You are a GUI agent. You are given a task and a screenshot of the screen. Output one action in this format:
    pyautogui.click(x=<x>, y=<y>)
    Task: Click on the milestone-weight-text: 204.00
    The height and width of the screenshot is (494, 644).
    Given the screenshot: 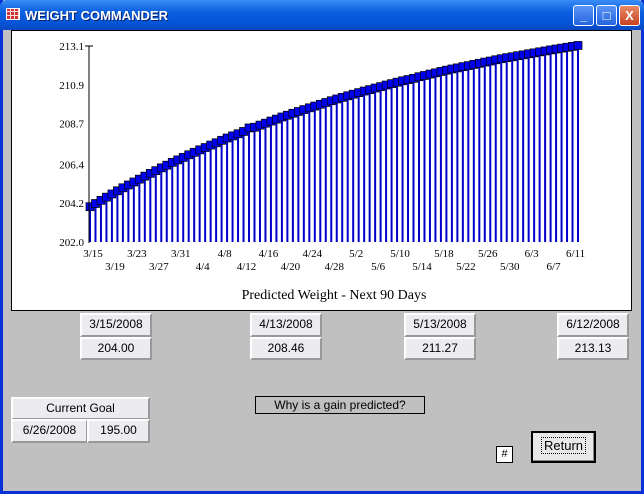 What is the action you would take?
    pyautogui.click(x=116, y=348)
    